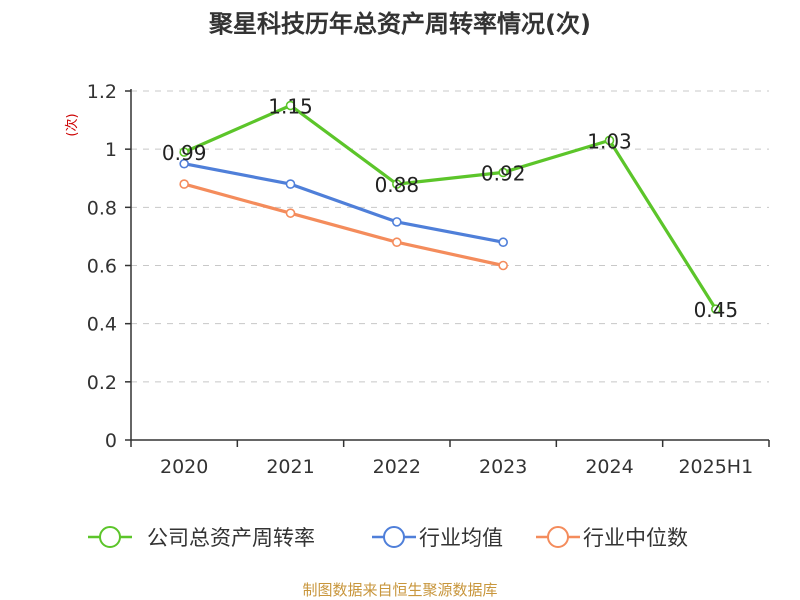 This screenshot has width=800, height=600. What do you see at coordinates (111, 150) in the screenshot?
I see `y-tick-label: 1` at bounding box center [111, 150].